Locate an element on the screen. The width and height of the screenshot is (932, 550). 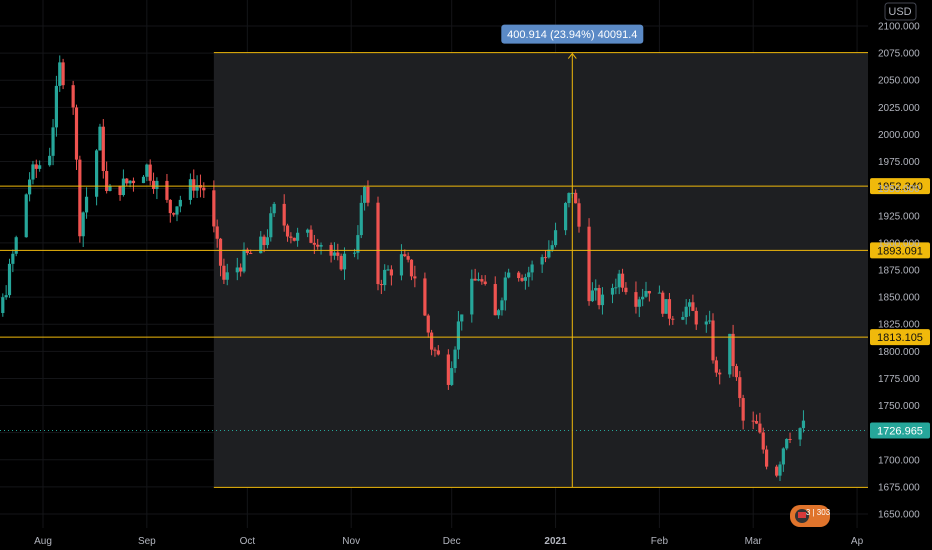
level-label: 1813.105 is located at coordinates (900, 338).